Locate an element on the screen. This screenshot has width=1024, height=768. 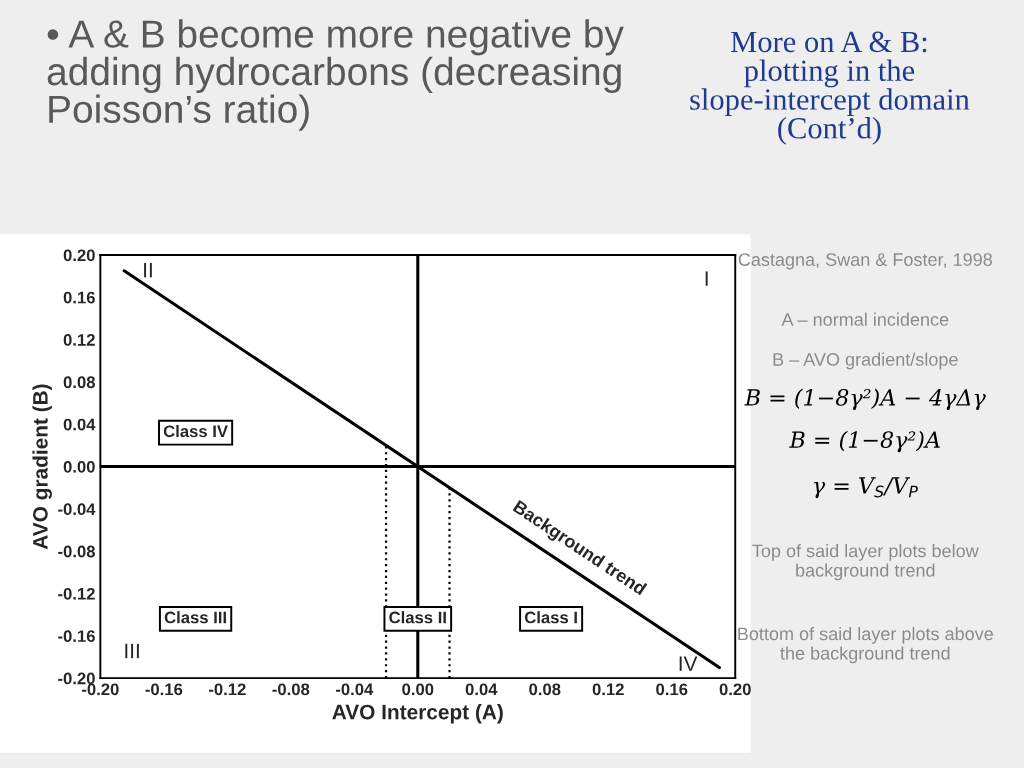
annotation: Class III is located at coordinates (195, 617).